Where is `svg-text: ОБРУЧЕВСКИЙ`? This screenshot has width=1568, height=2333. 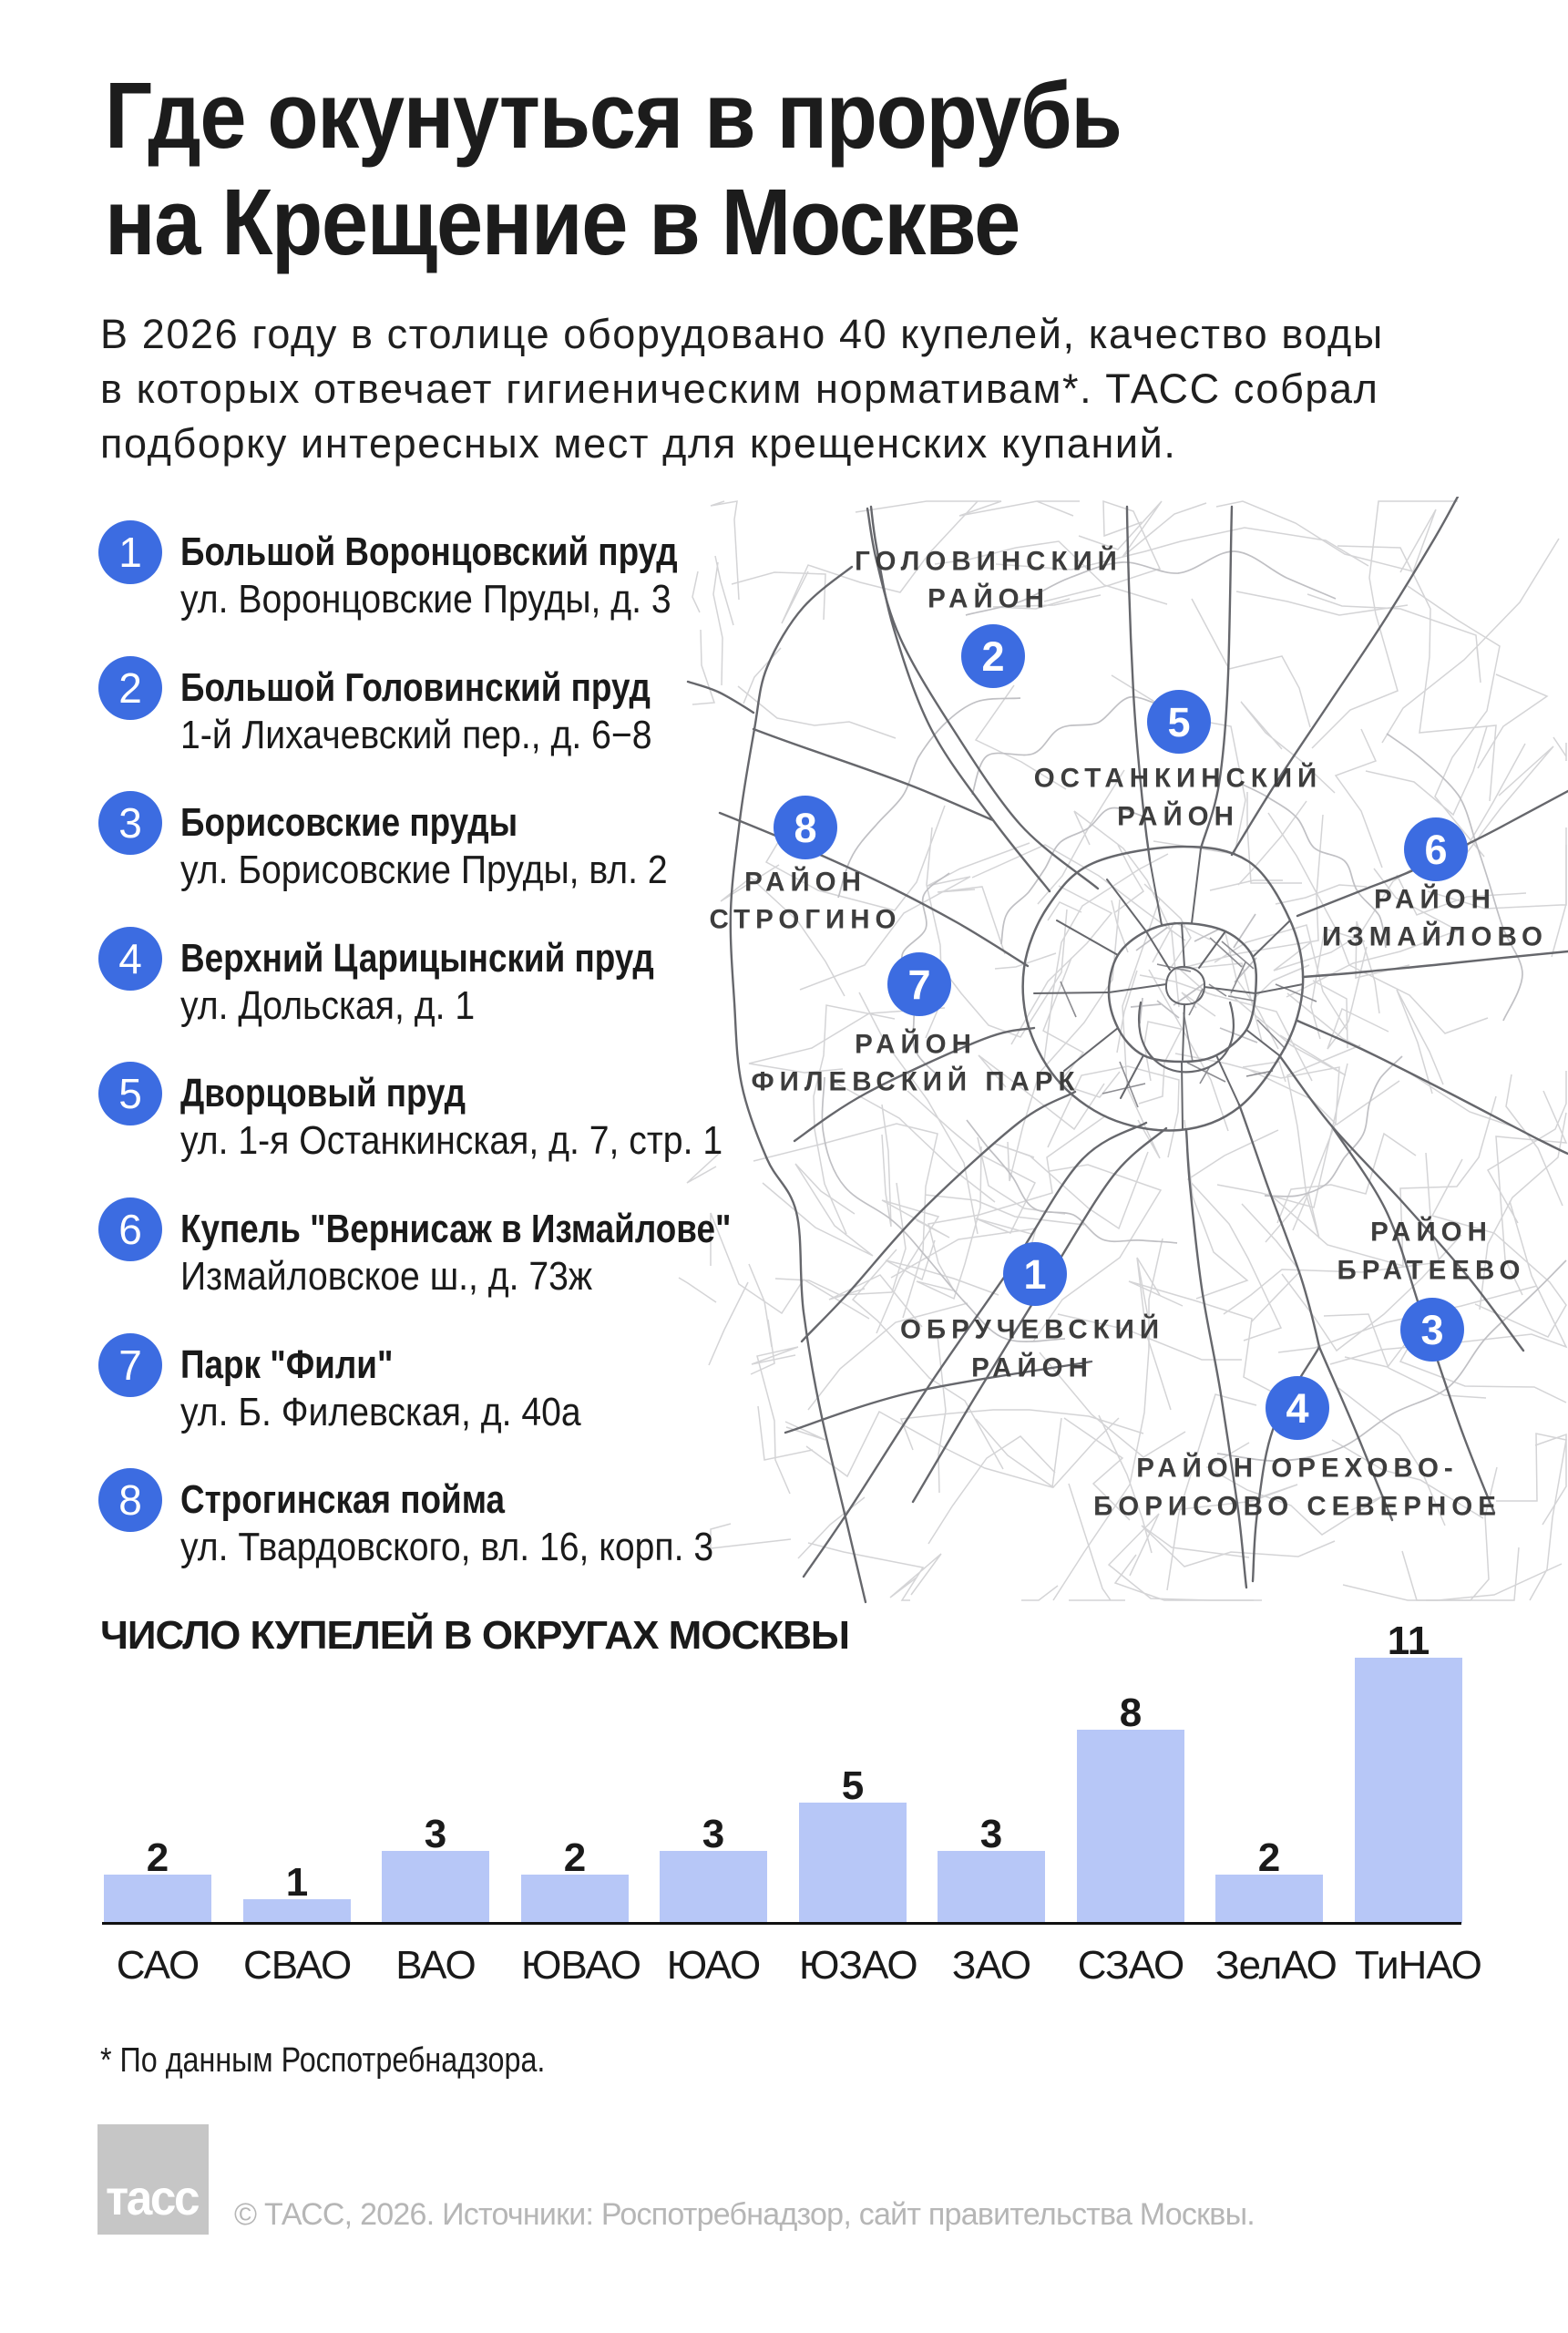 svg-text: ОБРУЧЕВСКИЙ is located at coordinates (1032, 1329).